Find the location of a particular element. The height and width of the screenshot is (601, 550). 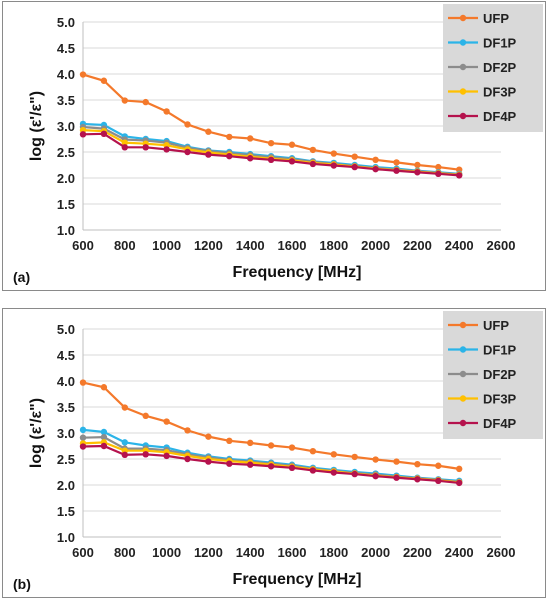

series-line-df2p is located at coordinates (271, 150).